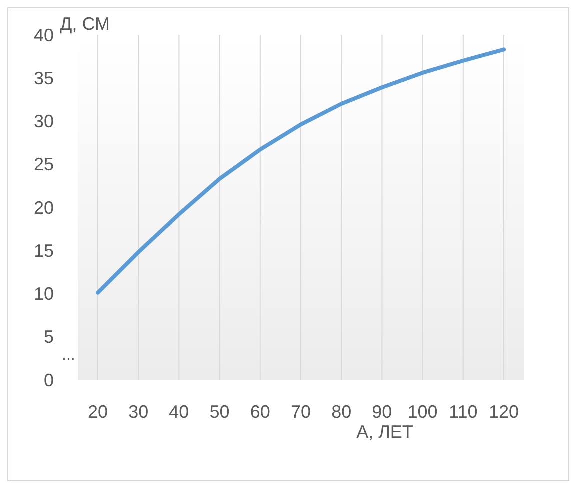  Describe the element at coordinates (342, 412) in the screenshot. I see `x-tick-label: 80` at that location.